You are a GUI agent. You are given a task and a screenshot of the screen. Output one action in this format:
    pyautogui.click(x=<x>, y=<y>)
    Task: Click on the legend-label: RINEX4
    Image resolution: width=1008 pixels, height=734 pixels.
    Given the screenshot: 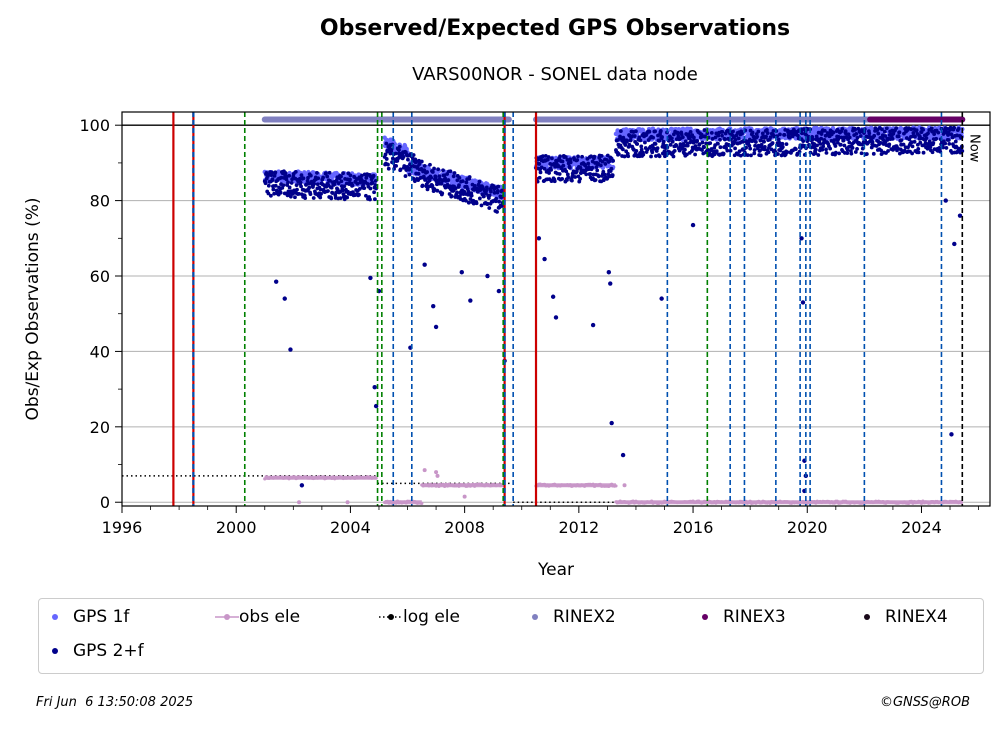 What is the action you would take?
    pyautogui.click(x=916, y=617)
    